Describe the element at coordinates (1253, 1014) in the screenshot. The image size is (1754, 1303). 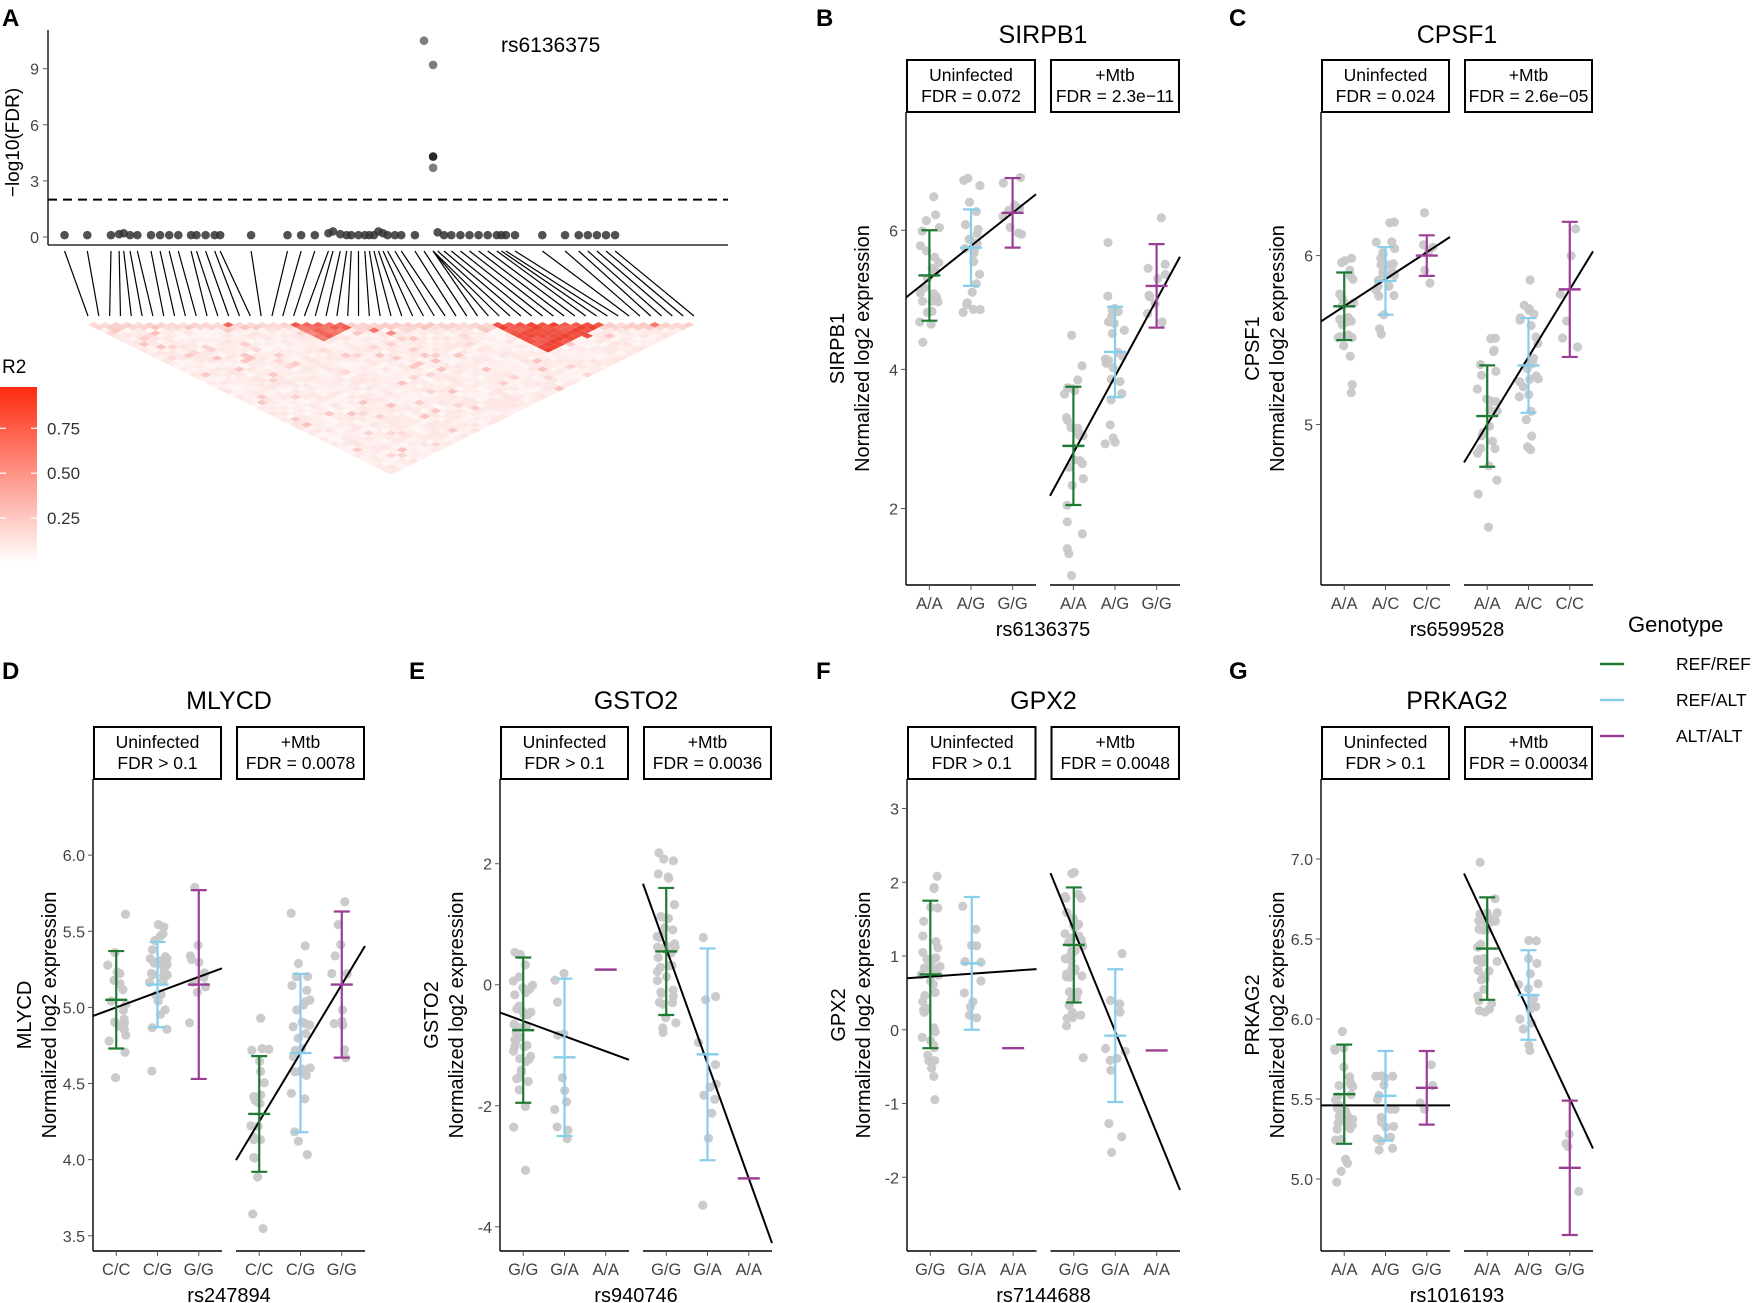
I see `y-axis-gene-label: PRKAG2` at that location.